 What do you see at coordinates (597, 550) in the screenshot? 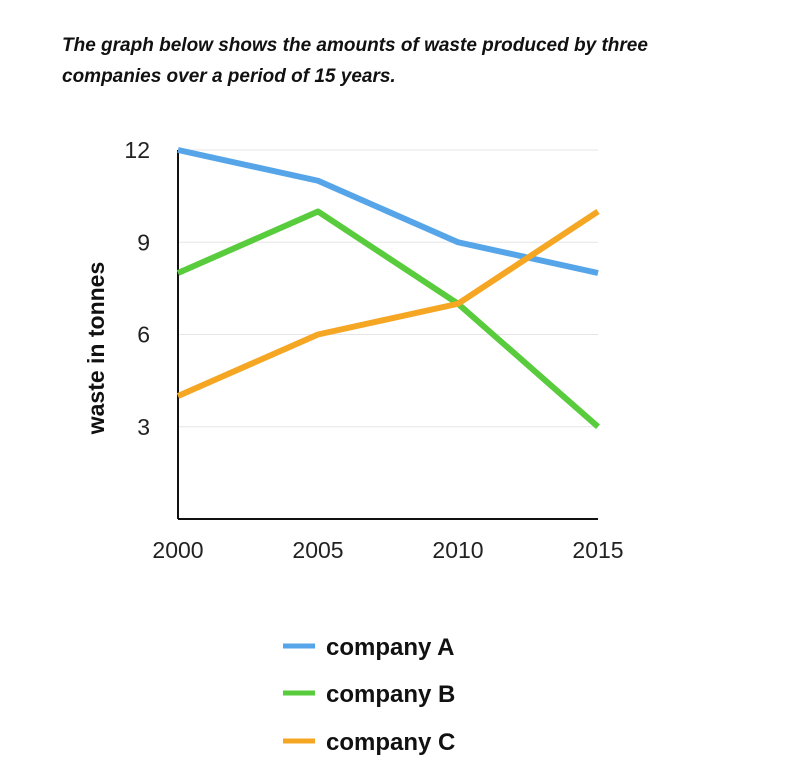
I see `x-tick-label: 2015` at bounding box center [597, 550].